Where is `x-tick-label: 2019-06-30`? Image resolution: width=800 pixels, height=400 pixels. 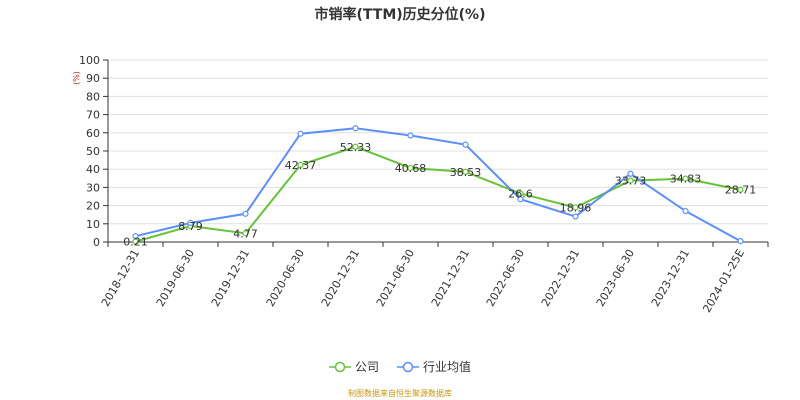 x-tick-label: 2019-06-30 is located at coordinates (175, 278).